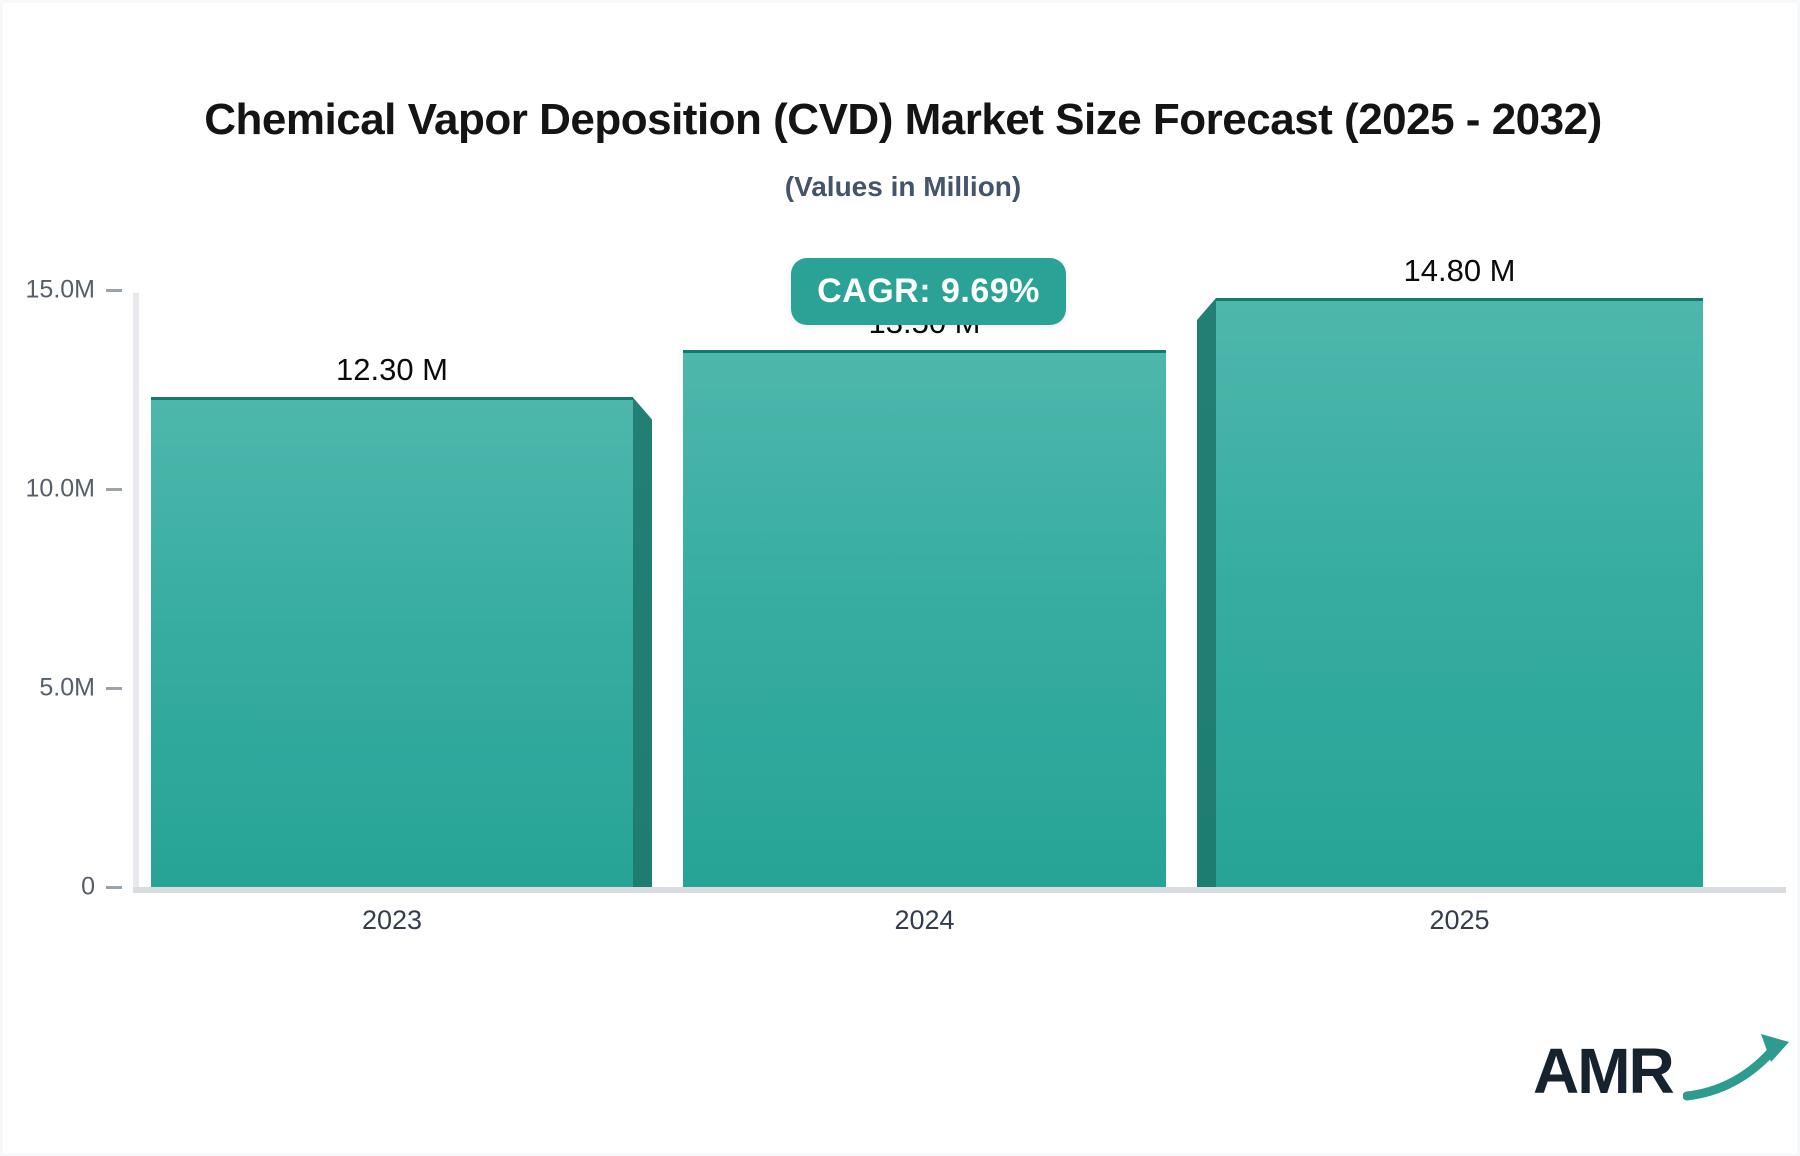 The width and height of the screenshot is (1800, 1156). I want to click on y-axis-tick-label: 10.0M, so click(60, 488).